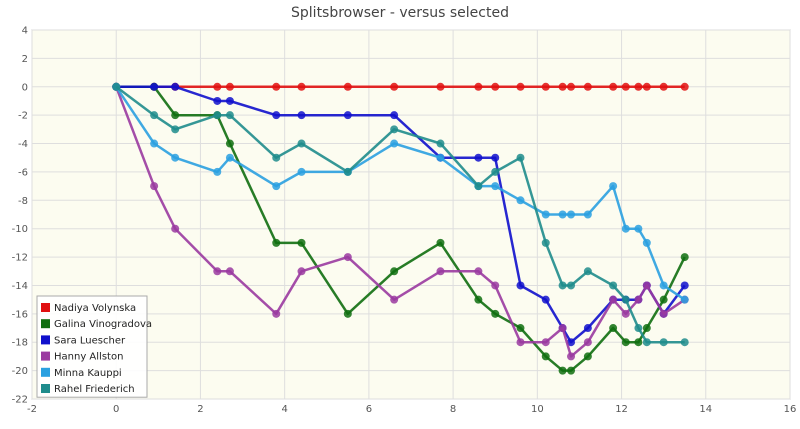 This screenshot has width=800, height=429. Describe the element at coordinates (20, 229) in the screenshot. I see `y-tick-label: -10` at that location.